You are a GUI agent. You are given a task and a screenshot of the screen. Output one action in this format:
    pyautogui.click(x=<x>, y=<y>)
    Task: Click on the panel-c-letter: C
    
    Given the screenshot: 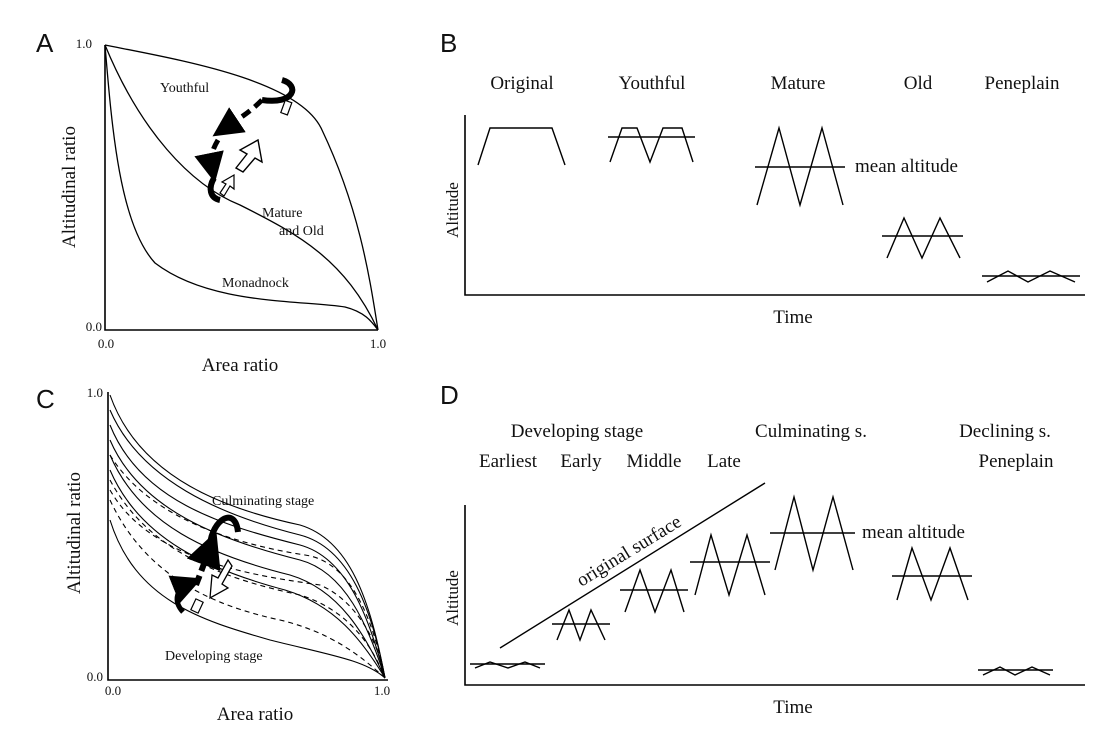 What is the action you would take?
    pyautogui.click(x=45, y=399)
    